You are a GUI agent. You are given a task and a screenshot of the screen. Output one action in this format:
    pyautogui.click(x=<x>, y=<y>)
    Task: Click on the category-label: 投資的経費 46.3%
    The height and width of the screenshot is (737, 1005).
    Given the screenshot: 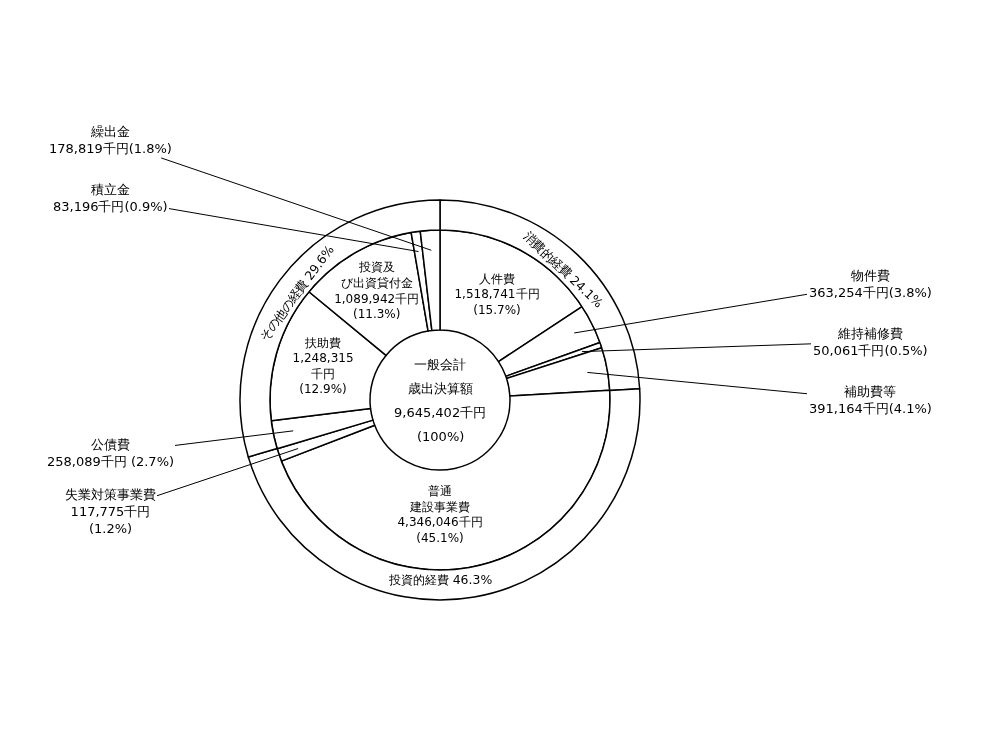 What is the action you would take?
    pyautogui.click(x=440, y=579)
    